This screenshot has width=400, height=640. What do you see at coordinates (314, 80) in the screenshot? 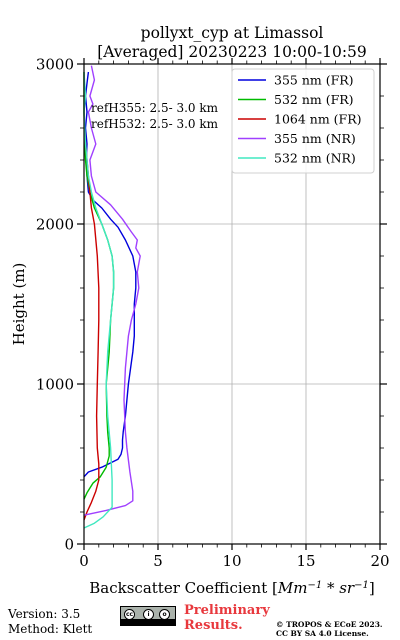
I see `legend-label-1: 355 nm (FR)` at bounding box center [314, 80].